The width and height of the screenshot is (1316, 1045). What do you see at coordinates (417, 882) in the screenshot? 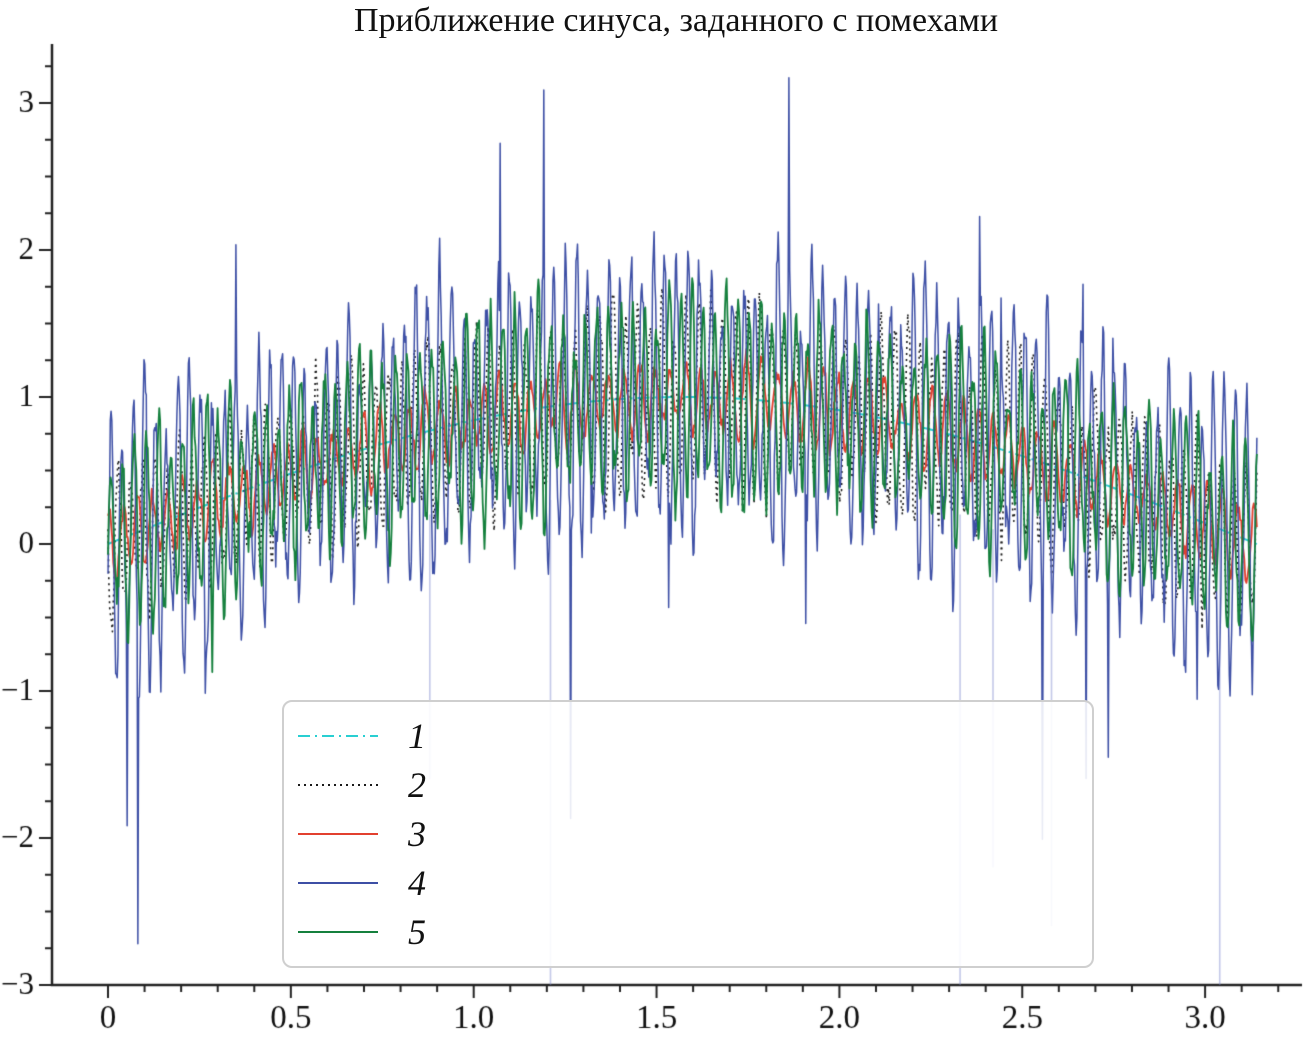
I see `legend-label-4: 4` at bounding box center [417, 882].